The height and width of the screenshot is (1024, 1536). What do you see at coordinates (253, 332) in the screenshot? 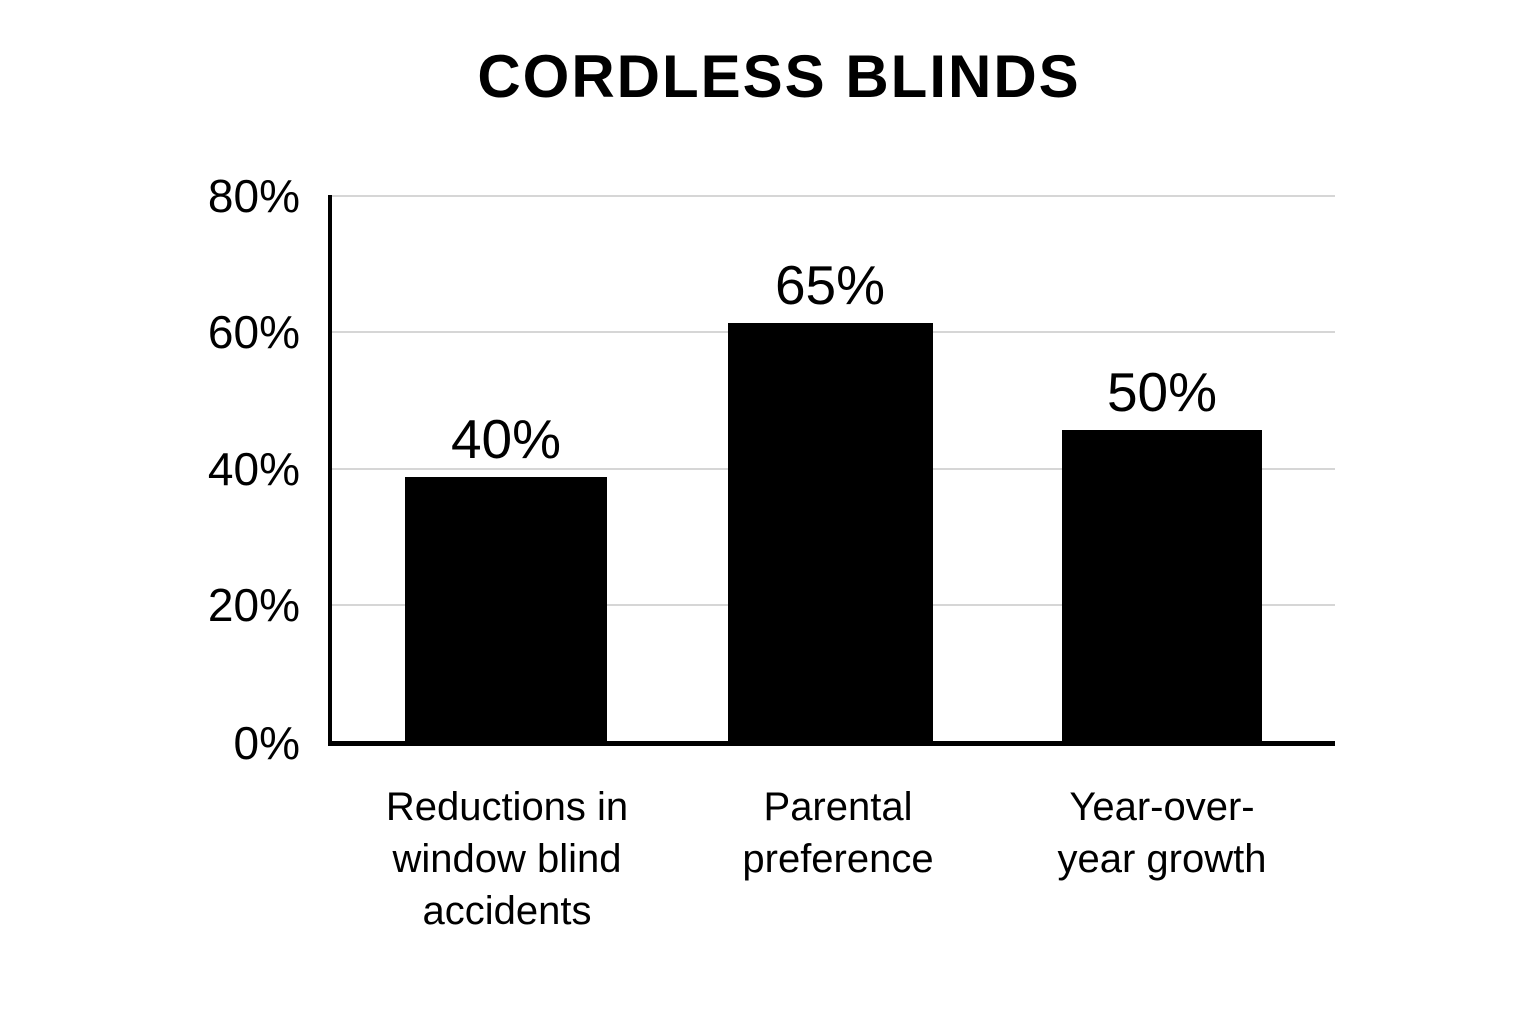
I see `y-axis-tick-60: 60%` at bounding box center [253, 332].